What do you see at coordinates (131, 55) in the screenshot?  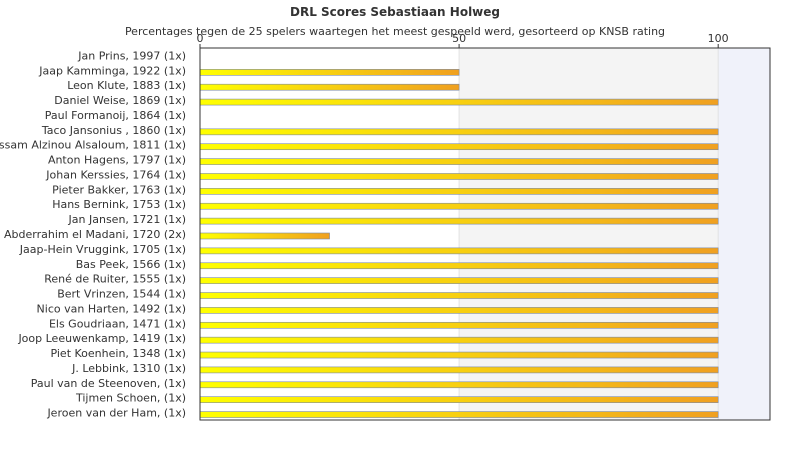 I see `category-label: Jan Prins, 1997 (1x)` at bounding box center [131, 55].